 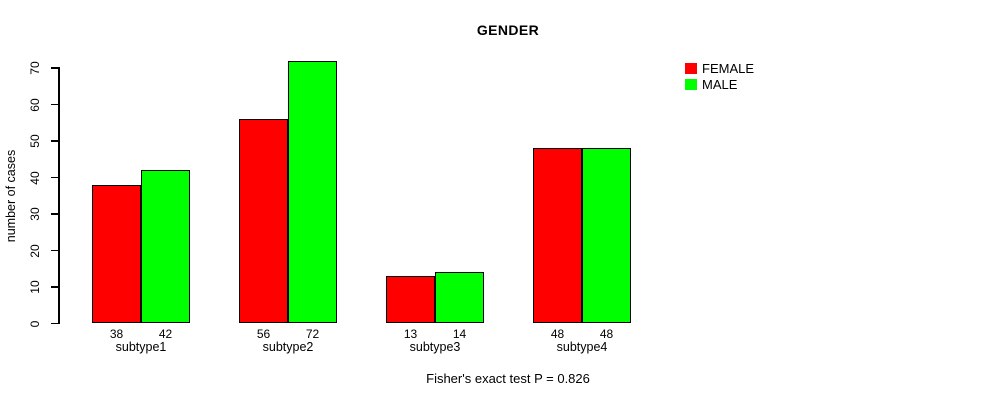 What do you see at coordinates (35, 177) in the screenshot?
I see `y-tick-label: 40` at bounding box center [35, 177].